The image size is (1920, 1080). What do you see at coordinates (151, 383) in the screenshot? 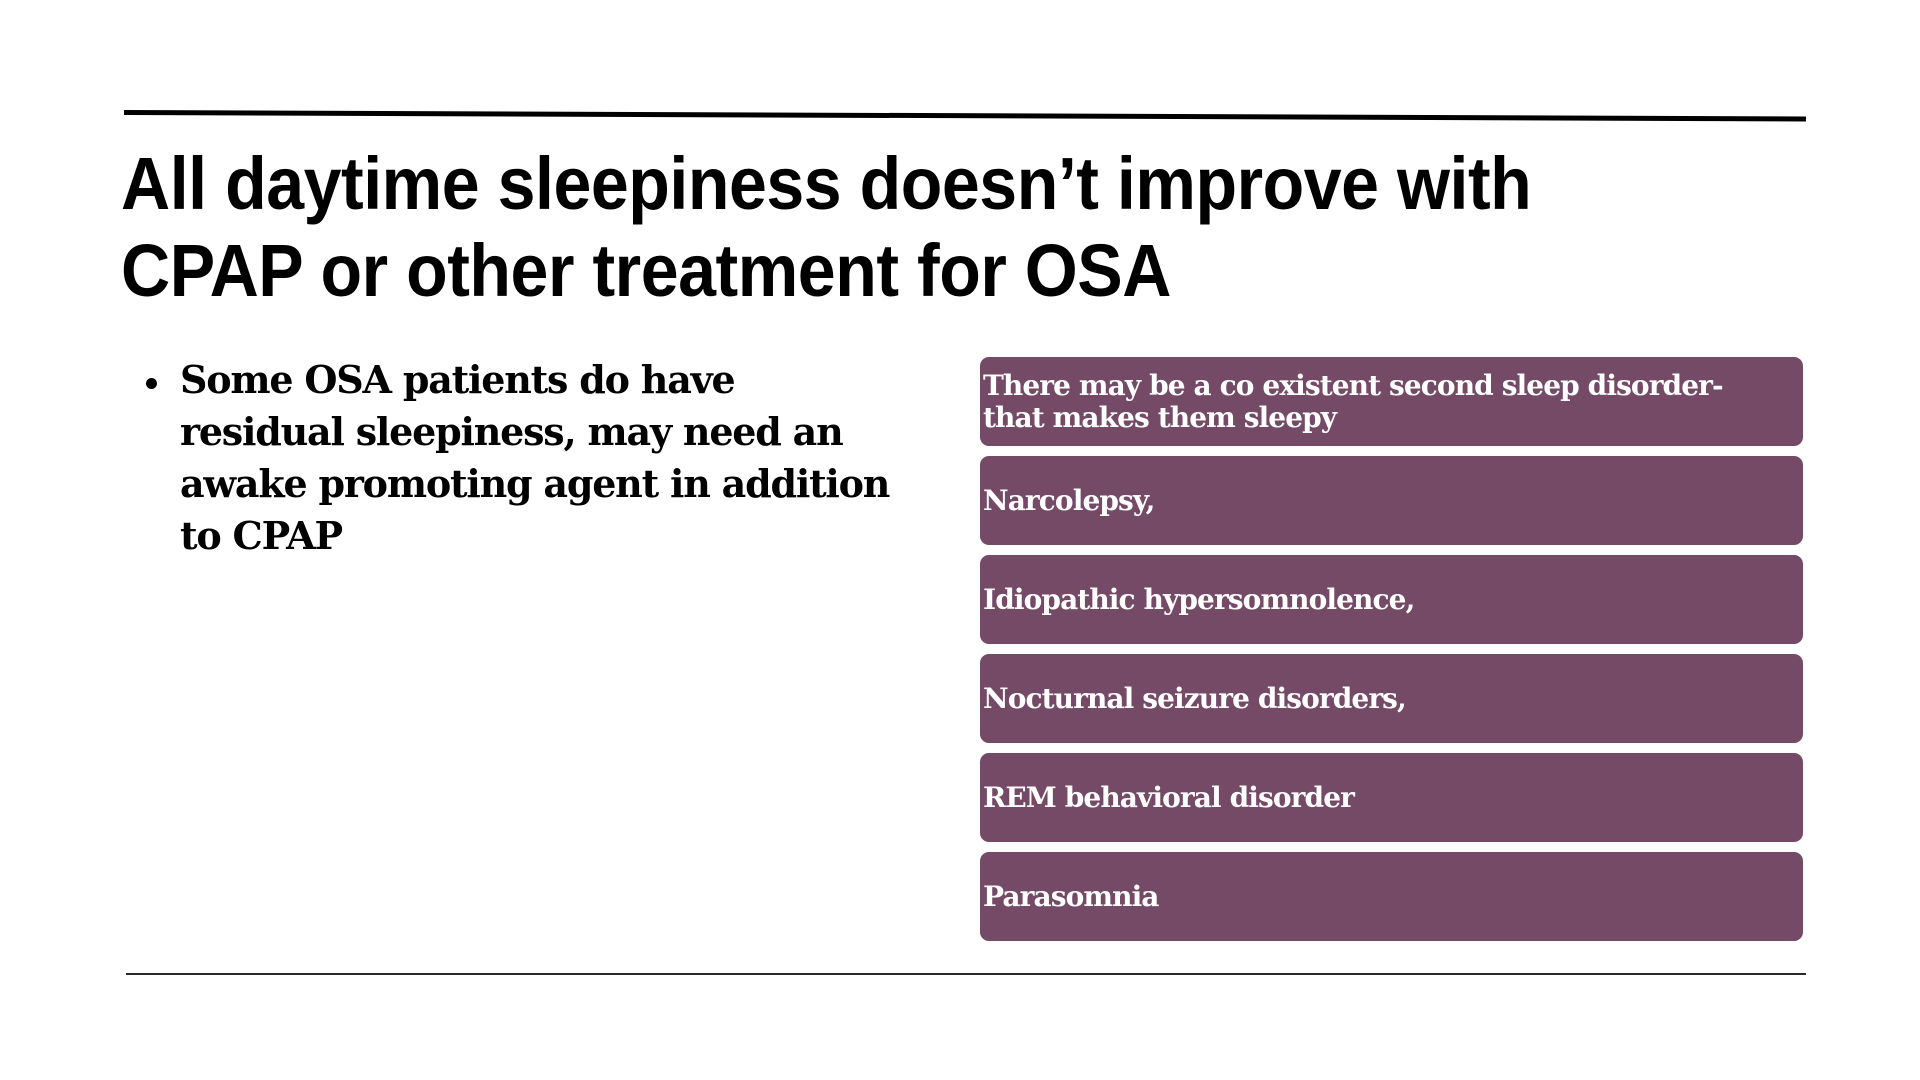
I see `bullet-dot-icon` at bounding box center [151, 383].